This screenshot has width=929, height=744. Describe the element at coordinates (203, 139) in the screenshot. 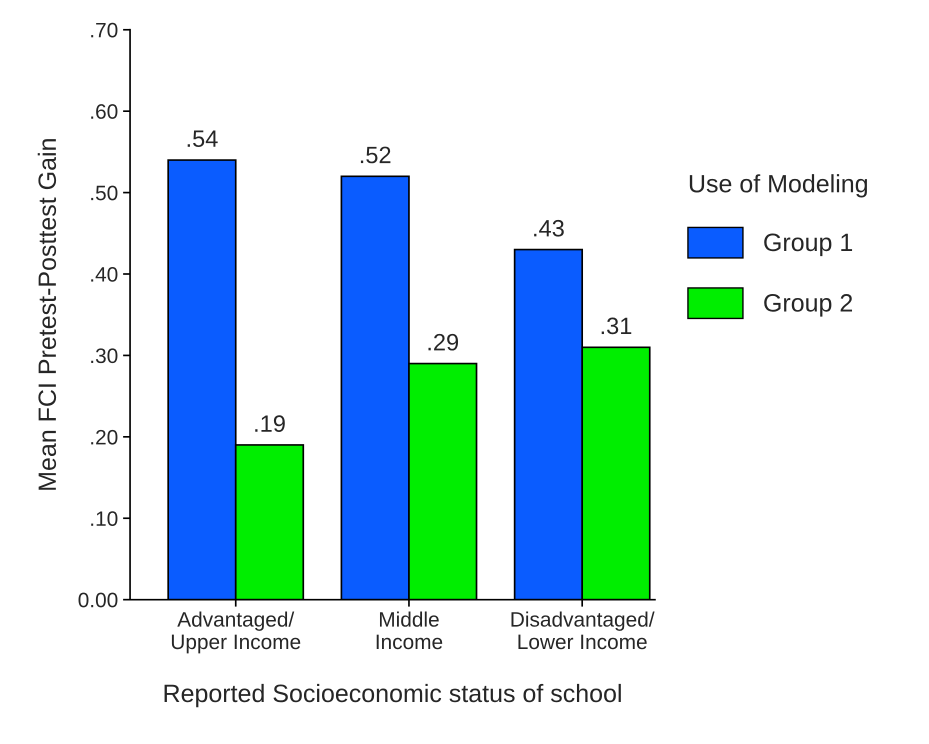

I see `data-label: .54` at that location.